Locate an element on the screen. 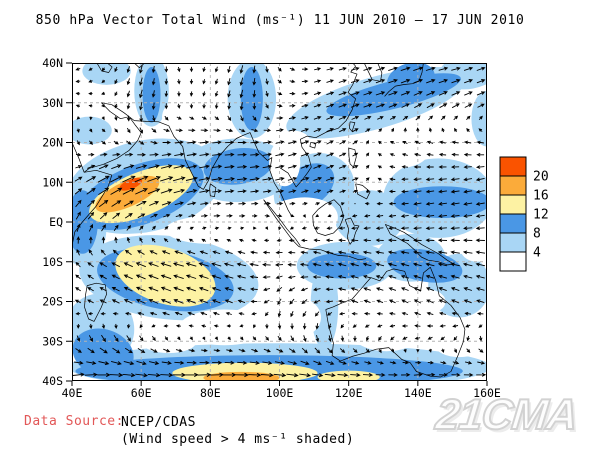  y-axis-tick-label: 10S is located at coordinates (52, 262).